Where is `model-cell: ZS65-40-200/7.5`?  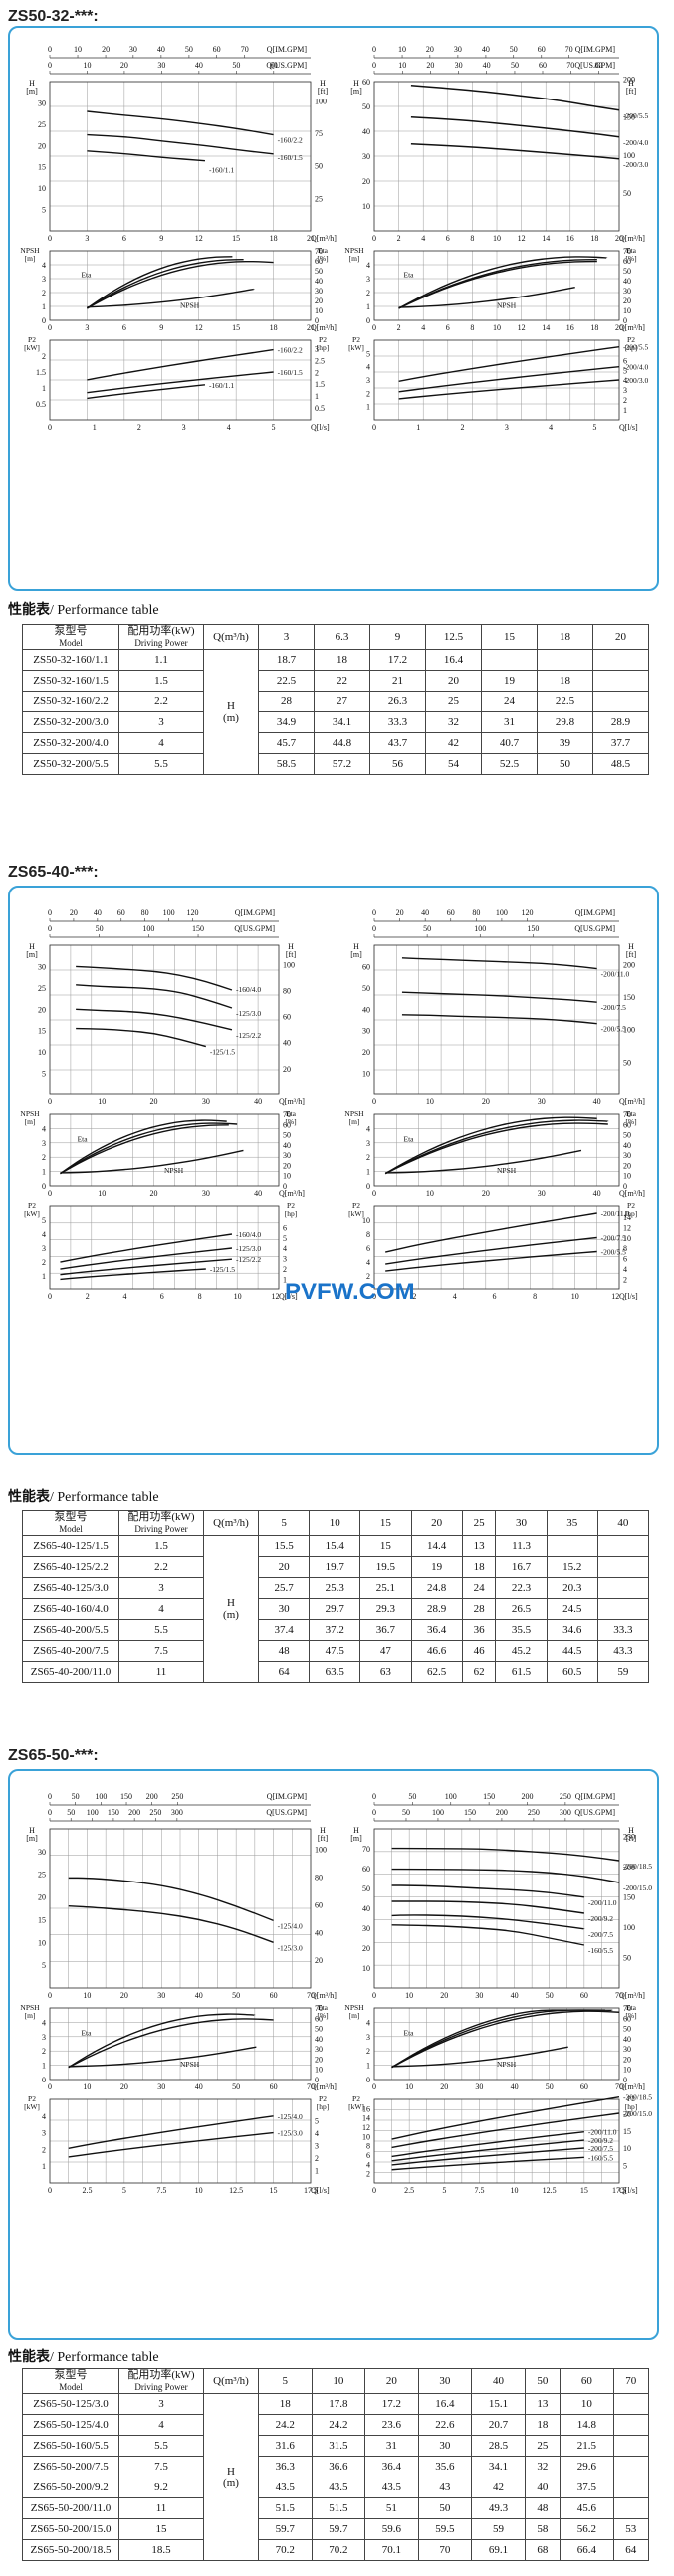 model-cell: ZS65-40-200/7.5 is located at coordinates (71, 1651).